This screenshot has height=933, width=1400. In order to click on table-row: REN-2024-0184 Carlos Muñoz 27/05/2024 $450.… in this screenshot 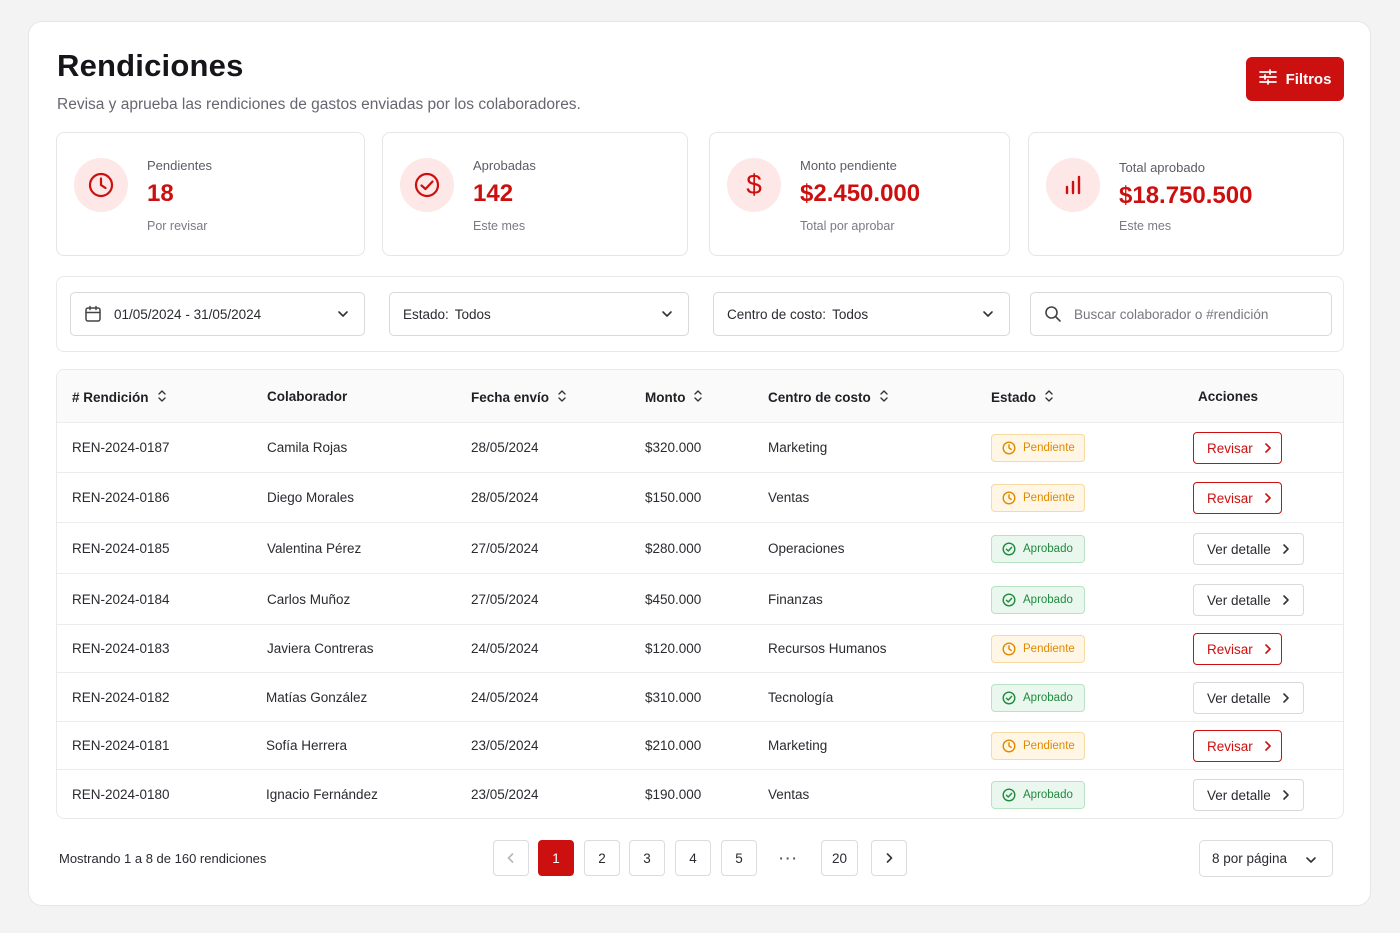, I will do `click(700, 599)`.